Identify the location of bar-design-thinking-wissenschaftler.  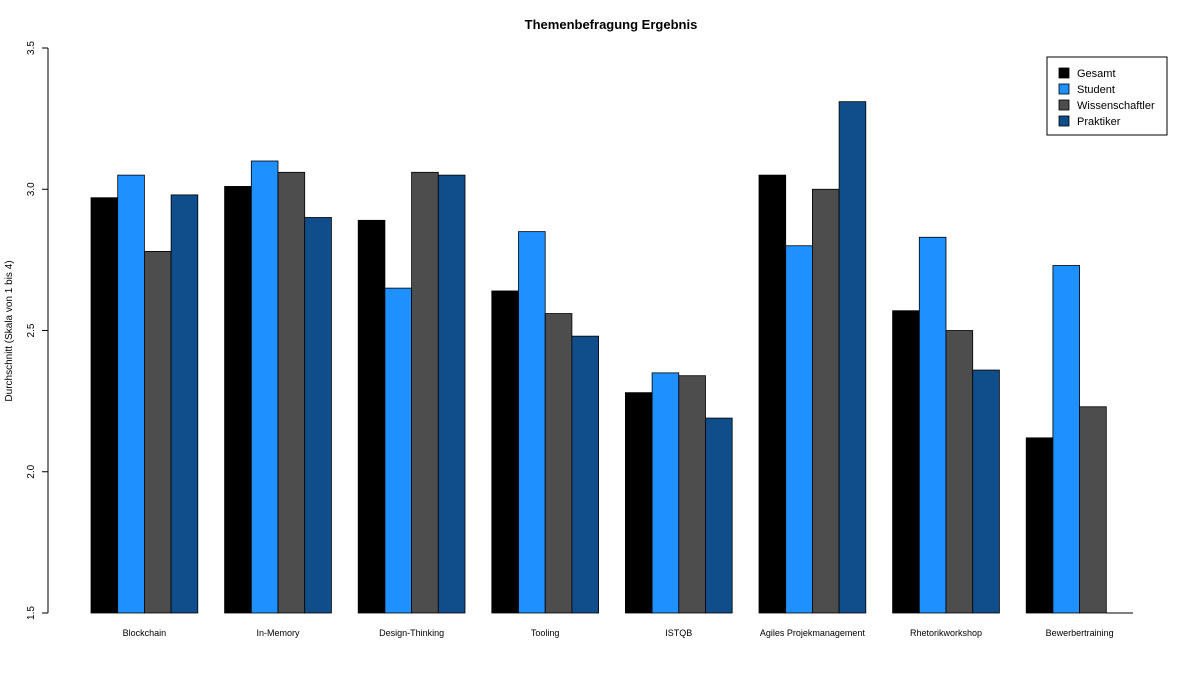
(425, 392).